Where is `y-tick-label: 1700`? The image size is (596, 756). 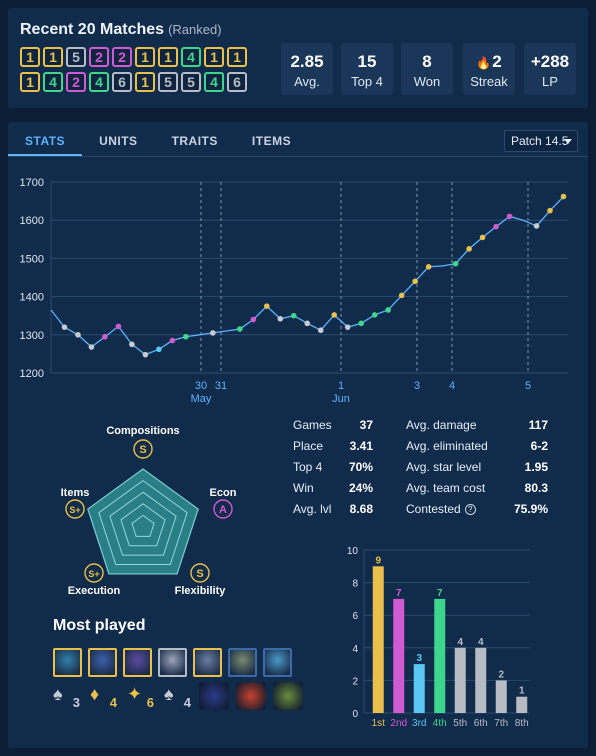
y-tick-label: 1700 is located at coordinates (32, 183).